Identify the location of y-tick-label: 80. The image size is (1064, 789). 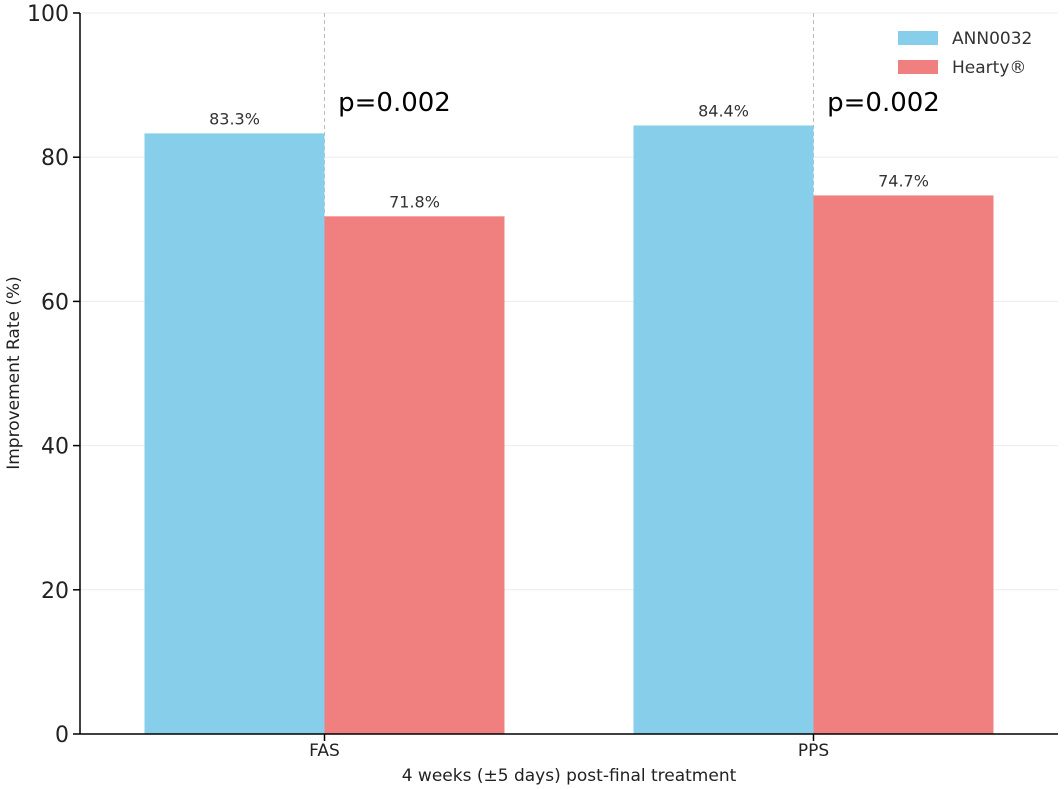
(55, 158).